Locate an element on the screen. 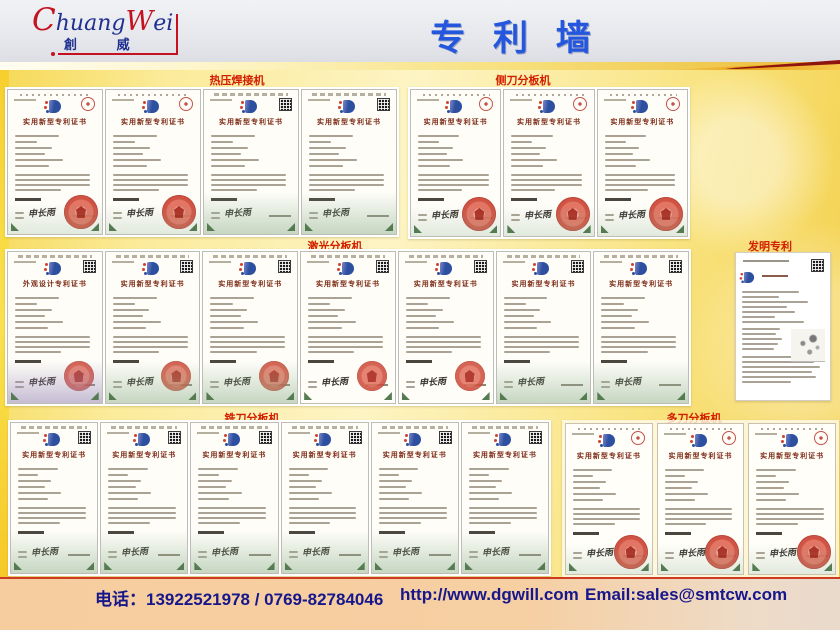 This screenshot has width=840, height=630. panel-side-knife-separator: 实用新型专利证书 申长雨 实用新型专利证书 申长雨 实用新型专利证书 申长雨 is located at coordinates (549, 163).